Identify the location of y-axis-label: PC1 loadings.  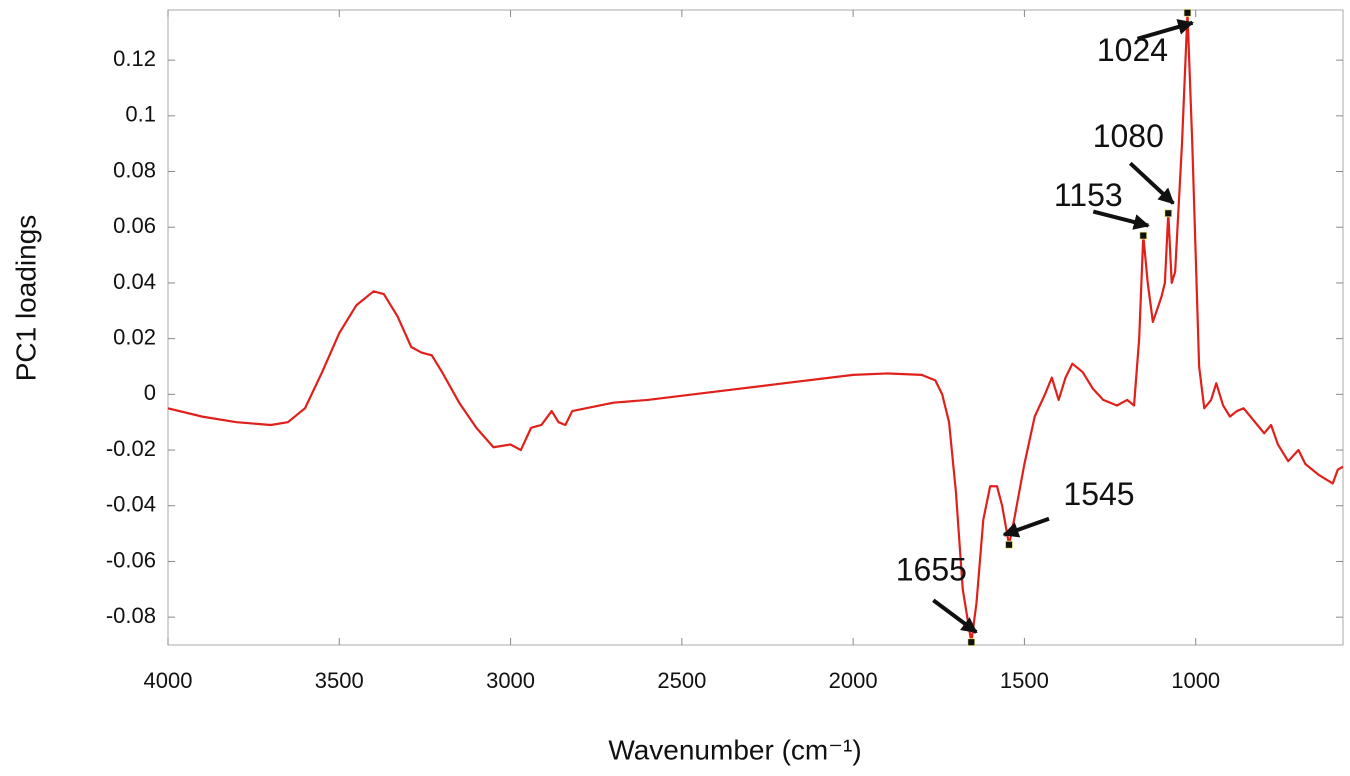
(25, 298).